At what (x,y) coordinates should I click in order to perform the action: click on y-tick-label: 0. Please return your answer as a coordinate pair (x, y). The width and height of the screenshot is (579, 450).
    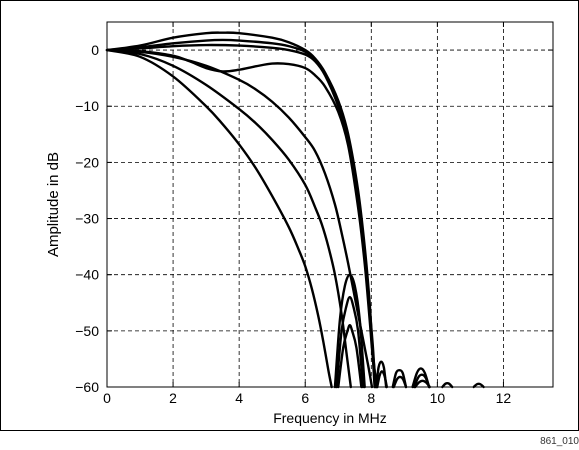
    Looking at the image, I should click on (95, 50).